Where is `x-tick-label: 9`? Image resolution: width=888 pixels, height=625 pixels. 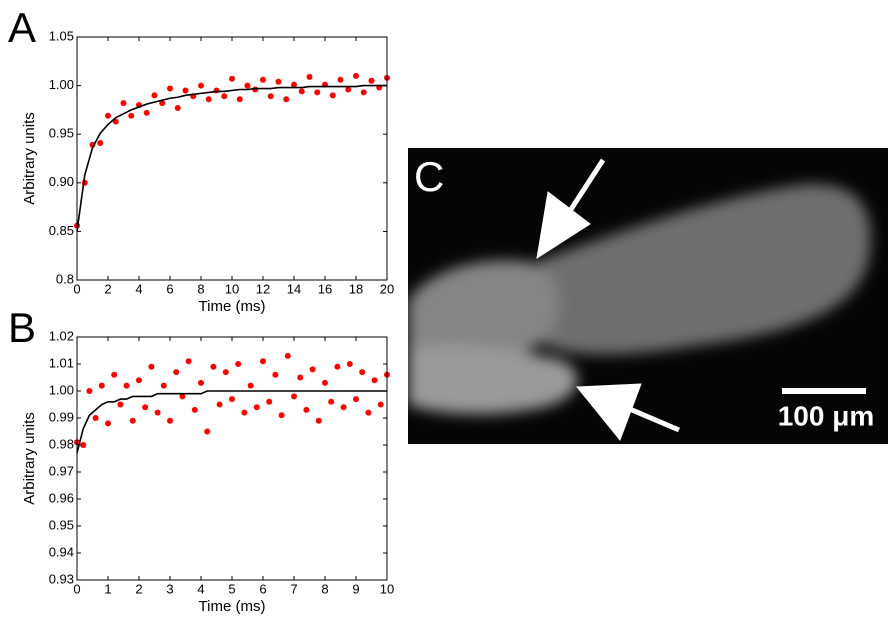 x-tick-label: 9 is located at coordinates (355, 588).